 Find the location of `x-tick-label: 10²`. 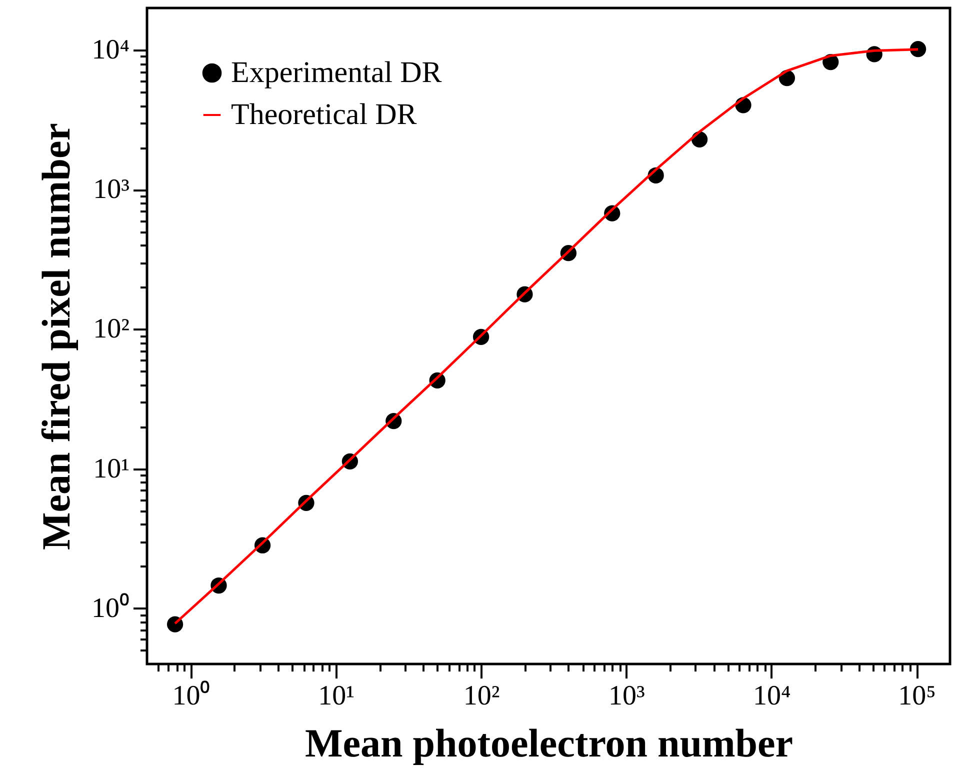

x-tick-label: 10² is located at coordinates (481, 696).